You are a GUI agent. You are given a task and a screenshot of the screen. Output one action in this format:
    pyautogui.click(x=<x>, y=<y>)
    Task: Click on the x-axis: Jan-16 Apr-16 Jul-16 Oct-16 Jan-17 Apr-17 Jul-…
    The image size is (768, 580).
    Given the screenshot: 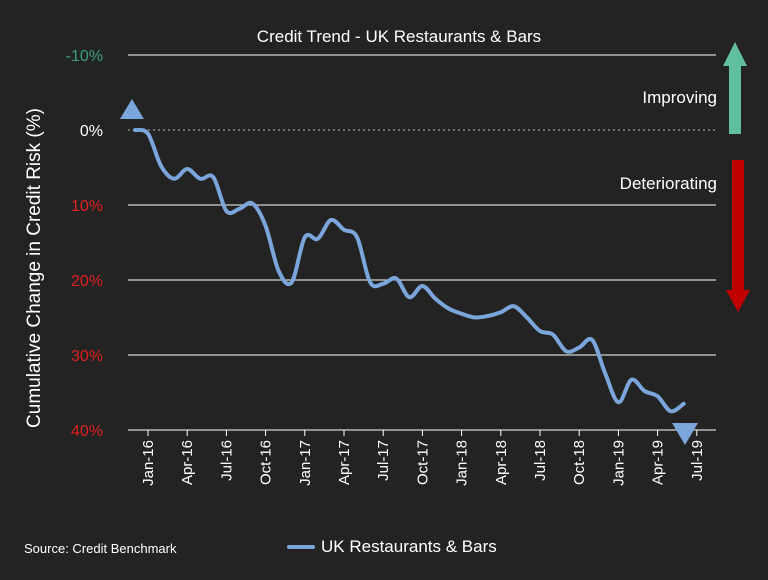 What is the action you would take?
    pyautogui.click(x=423, y=458)
    